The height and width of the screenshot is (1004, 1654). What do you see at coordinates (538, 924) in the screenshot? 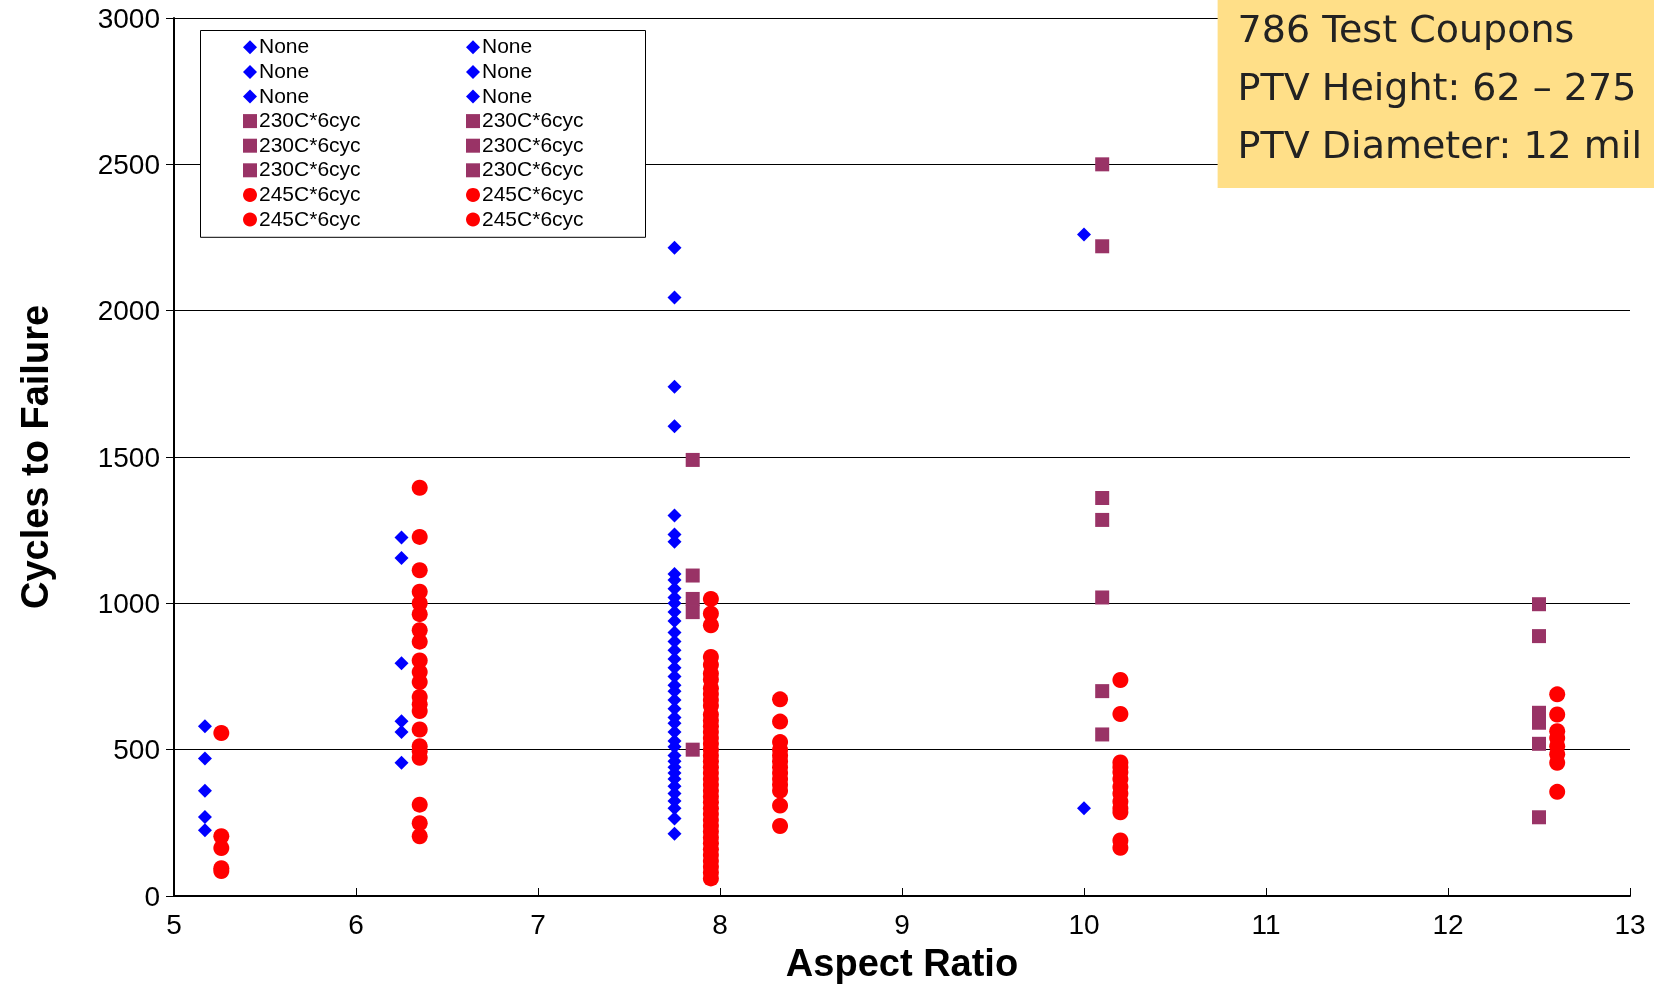
I see `x-tick-label: 7` at bounding box center [538, 924].